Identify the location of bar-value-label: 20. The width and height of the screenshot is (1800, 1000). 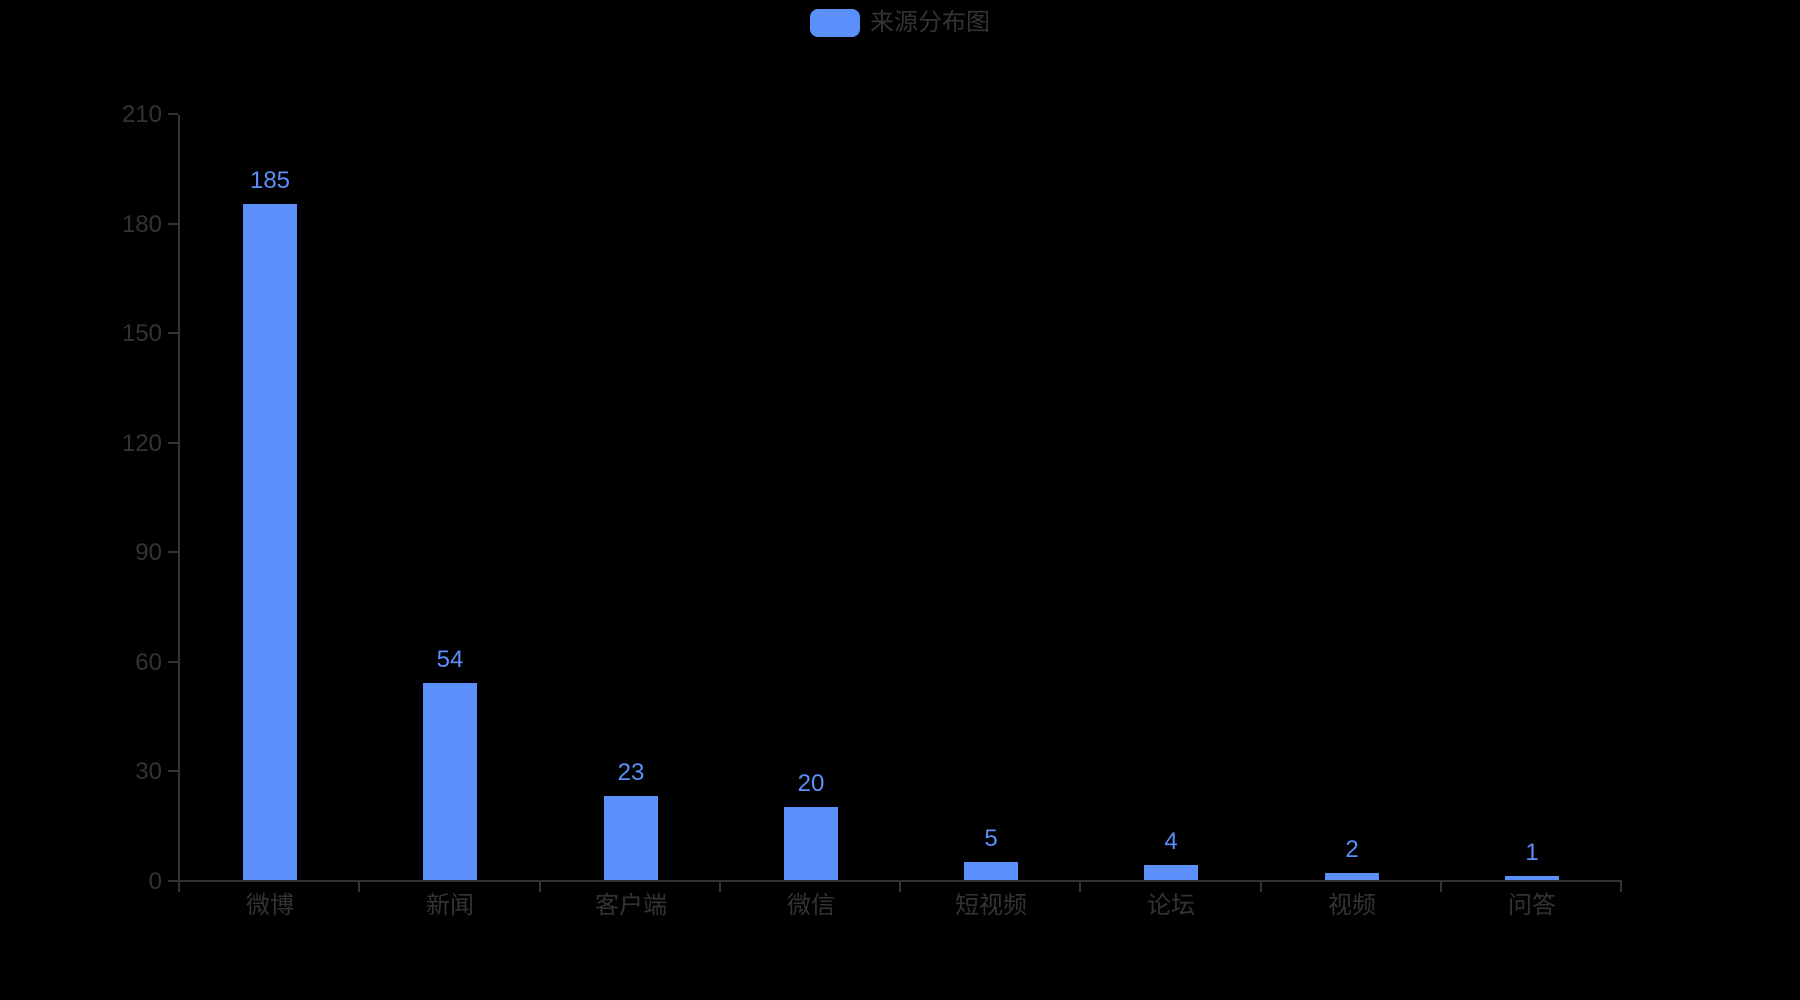
(811, 783).